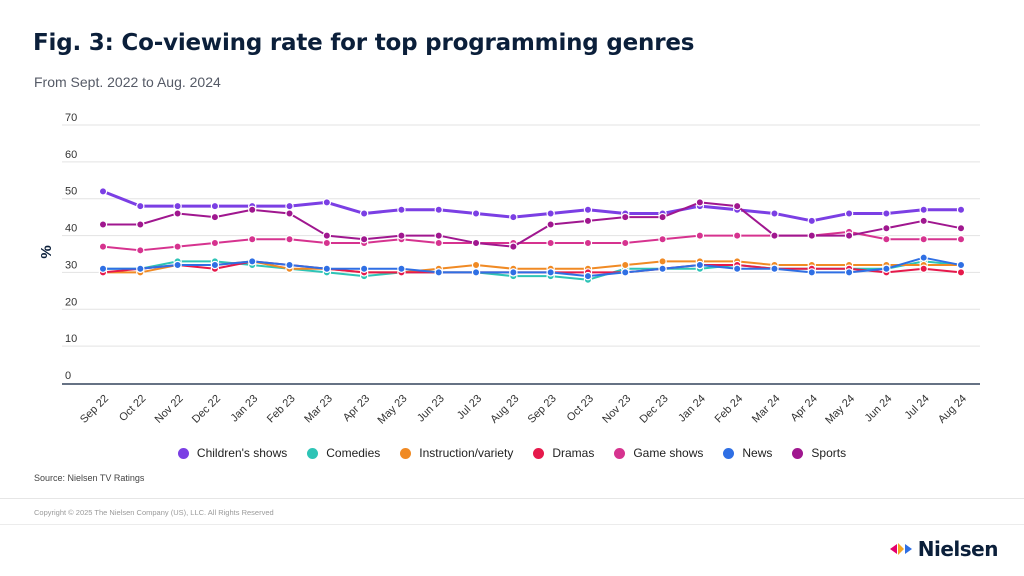  What do you see at coordinates (766, 409) in the screenshot?
I see `x-tick-label: Mar 24` at bounding box center [766, 409].